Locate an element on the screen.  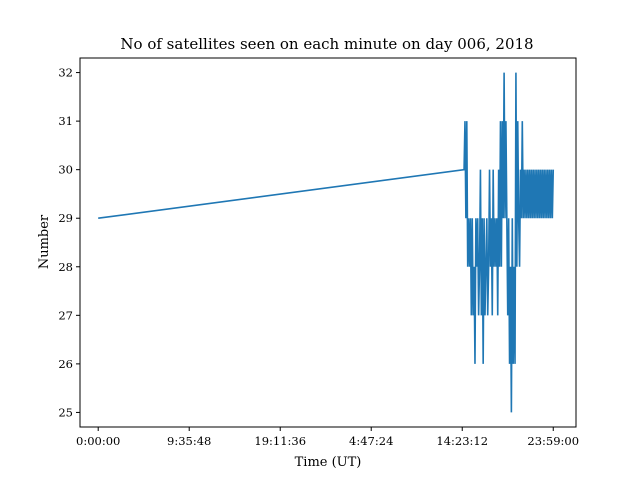
x-tick-label: 19:11:36 is located at coordinates (280, 441).